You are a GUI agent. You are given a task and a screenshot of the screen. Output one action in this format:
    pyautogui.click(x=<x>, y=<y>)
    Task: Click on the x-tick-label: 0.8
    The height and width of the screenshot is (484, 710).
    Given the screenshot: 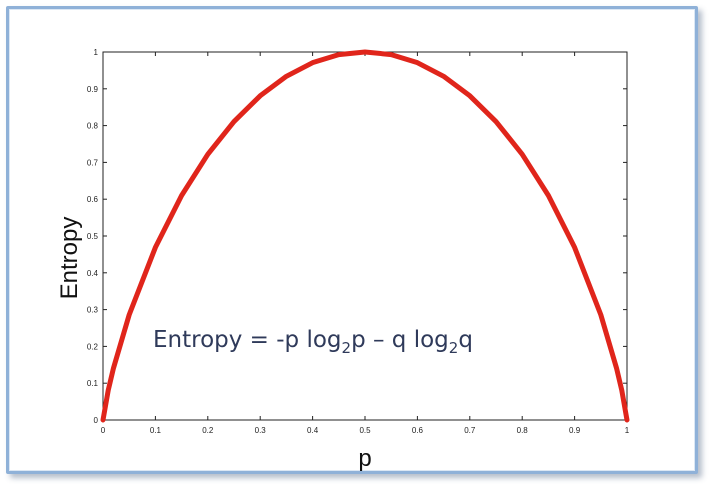 What is the action you would take?
    pyautogui.click(x=523, y=430)
    